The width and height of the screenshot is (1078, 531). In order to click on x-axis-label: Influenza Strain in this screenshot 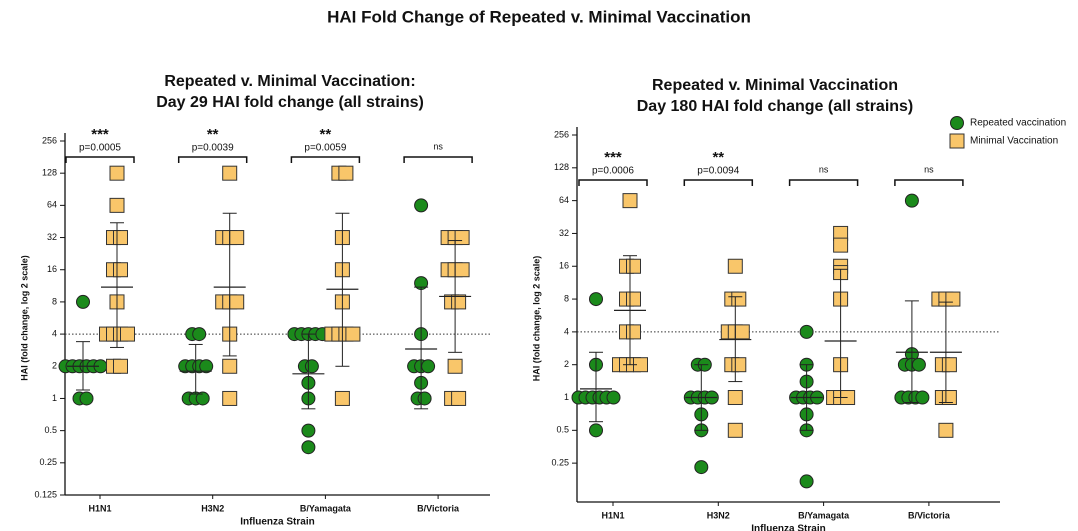, I will do `click(277, 522)`.